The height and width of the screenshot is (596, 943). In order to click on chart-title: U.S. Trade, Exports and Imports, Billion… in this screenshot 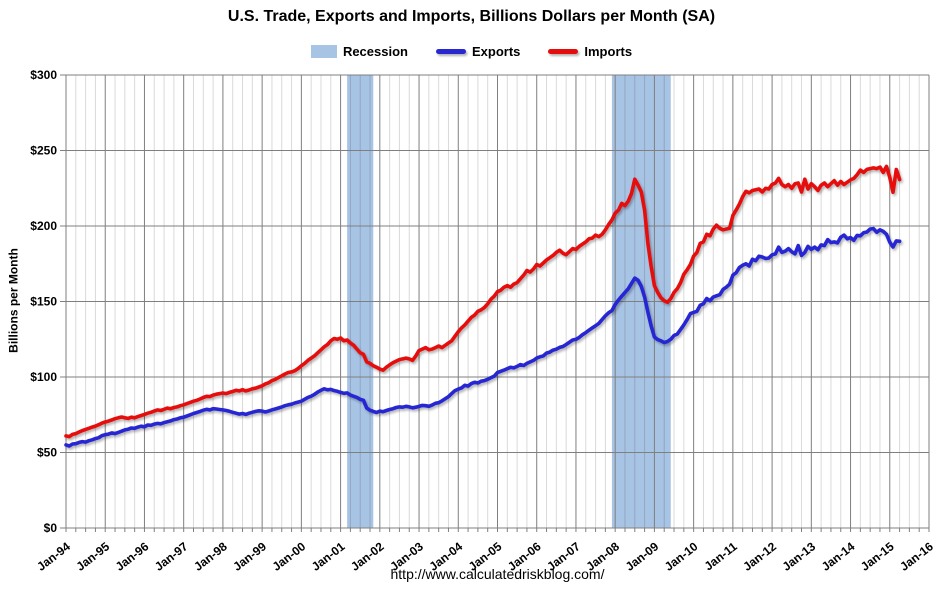, I will do `click(471, 16)`.